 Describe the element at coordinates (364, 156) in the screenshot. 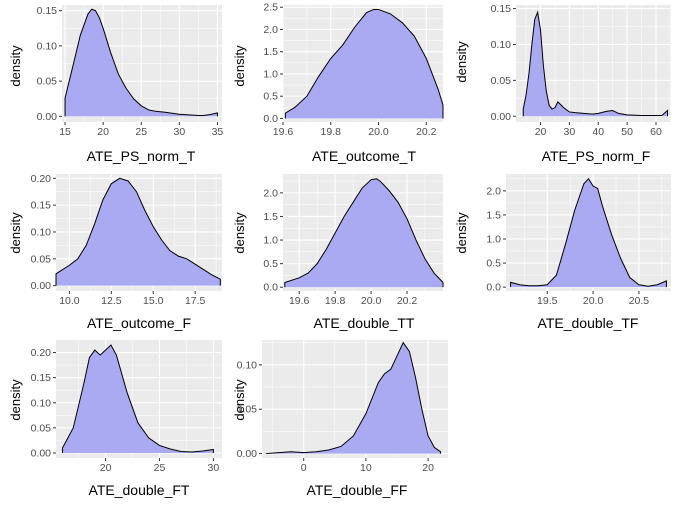

I see `x-axis-title: ATE_outcome_T` at that location.